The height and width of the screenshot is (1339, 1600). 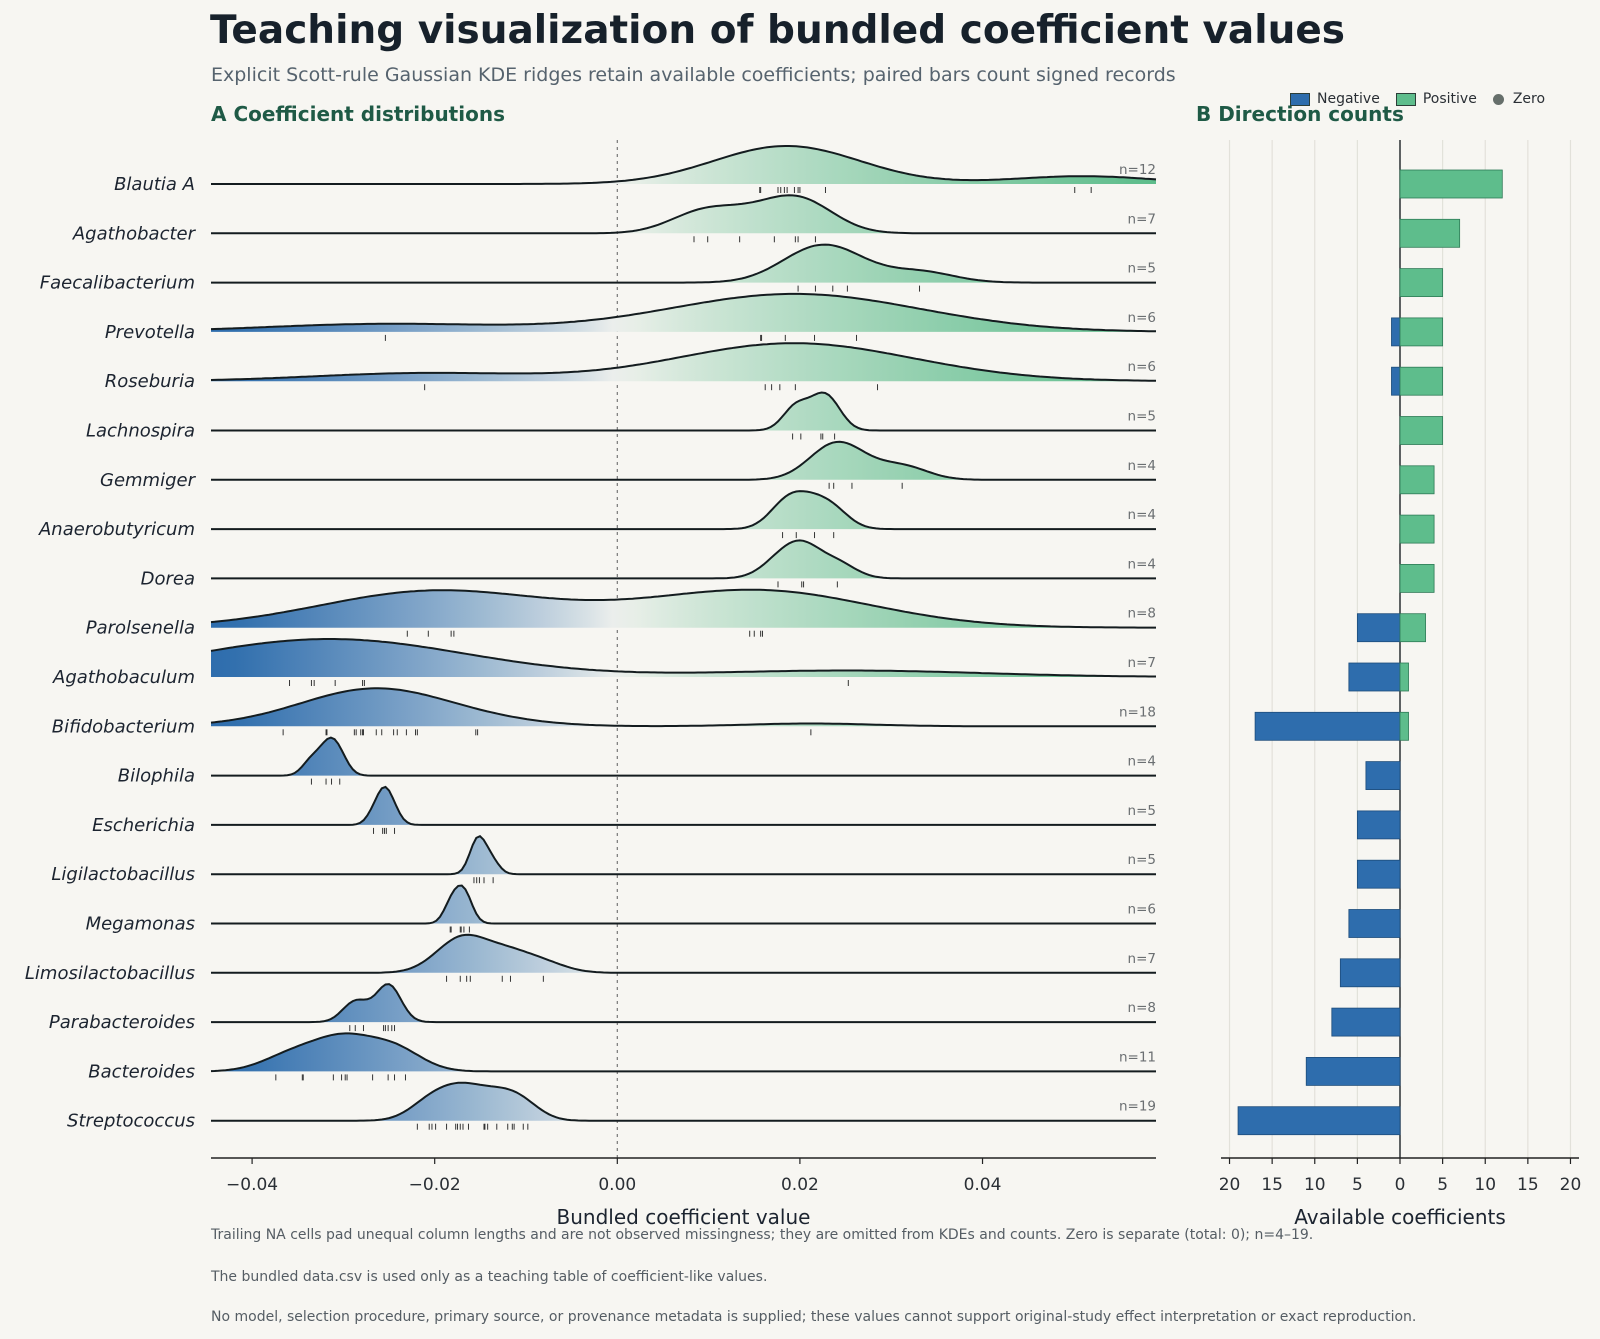 I want to click on legend-item-zero: Zero, so click(x=1519, y=99).